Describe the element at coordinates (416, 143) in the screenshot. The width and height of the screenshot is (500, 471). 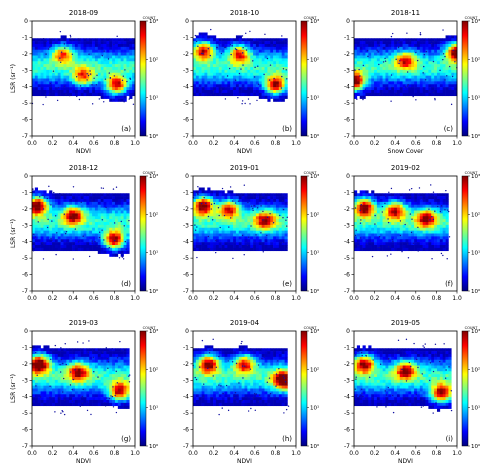
I see `x-tick-label: 0.6` at that location.